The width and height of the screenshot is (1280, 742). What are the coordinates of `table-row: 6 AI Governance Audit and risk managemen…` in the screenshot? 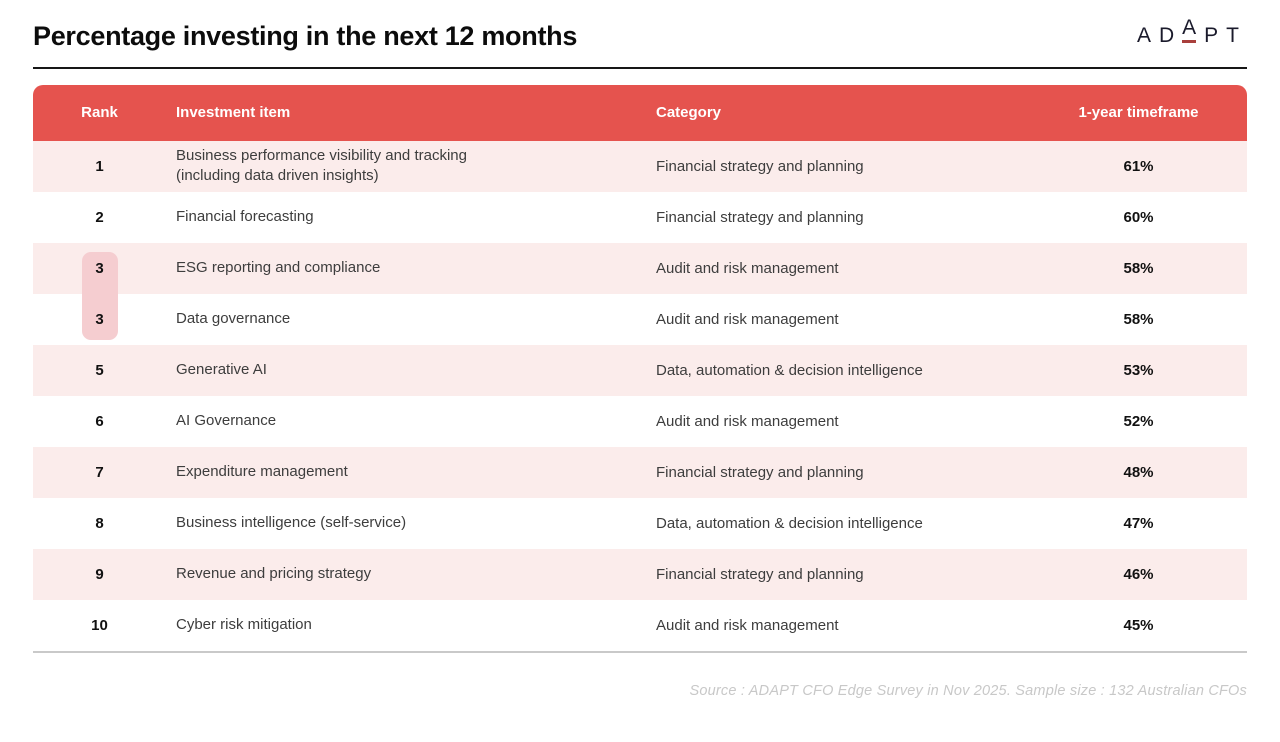 It's located at (640, 421).